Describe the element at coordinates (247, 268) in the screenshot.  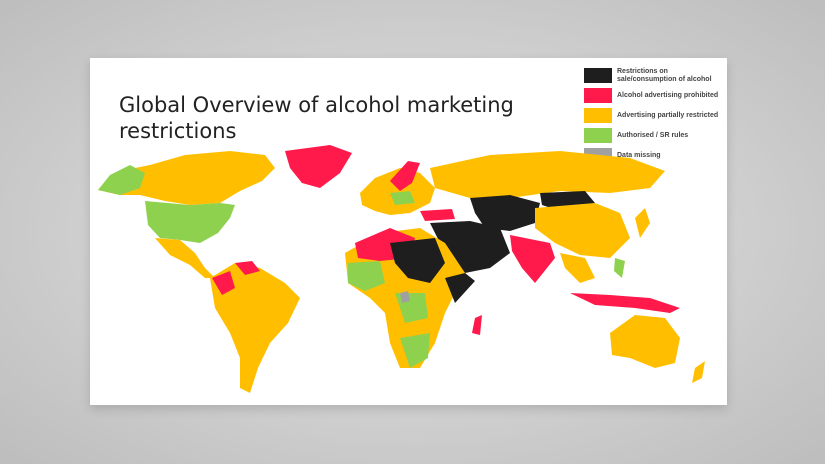
I see `region-venezuela` at that location.